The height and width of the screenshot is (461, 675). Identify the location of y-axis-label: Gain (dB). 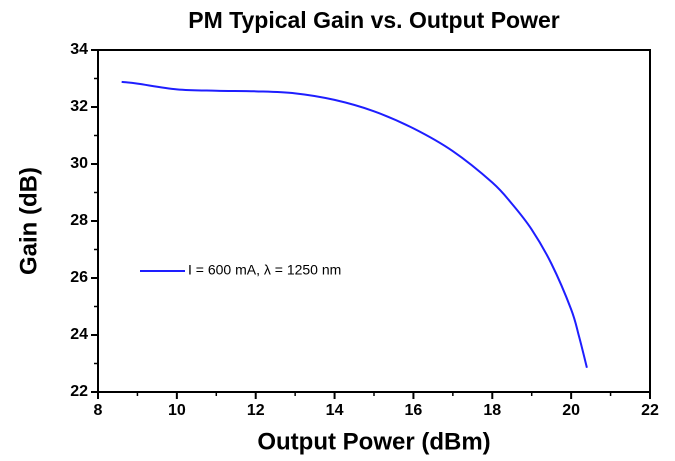
(28, 221).